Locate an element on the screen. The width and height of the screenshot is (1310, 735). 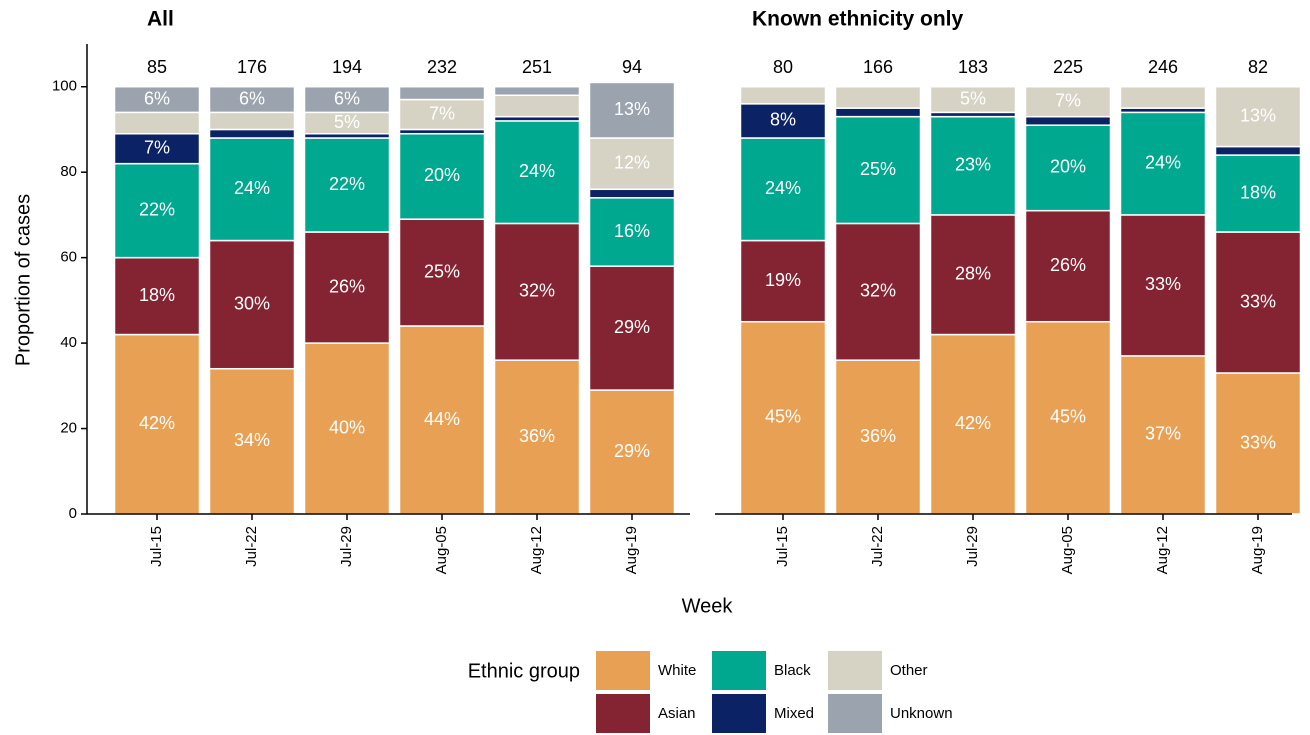
data-label: 26% is located at coordinates (1068, 265).